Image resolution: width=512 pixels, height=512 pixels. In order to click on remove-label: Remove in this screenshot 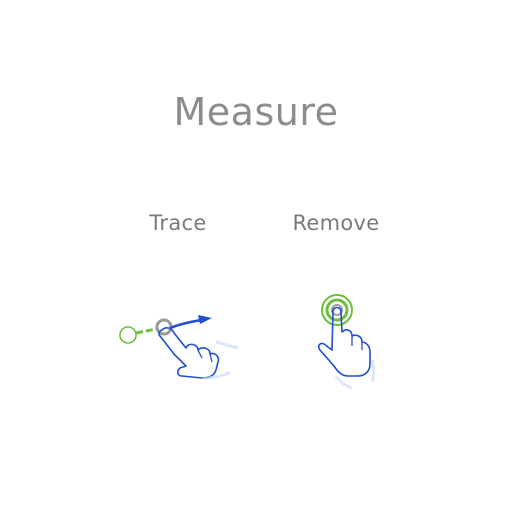, I will do `click(336, 223)`.